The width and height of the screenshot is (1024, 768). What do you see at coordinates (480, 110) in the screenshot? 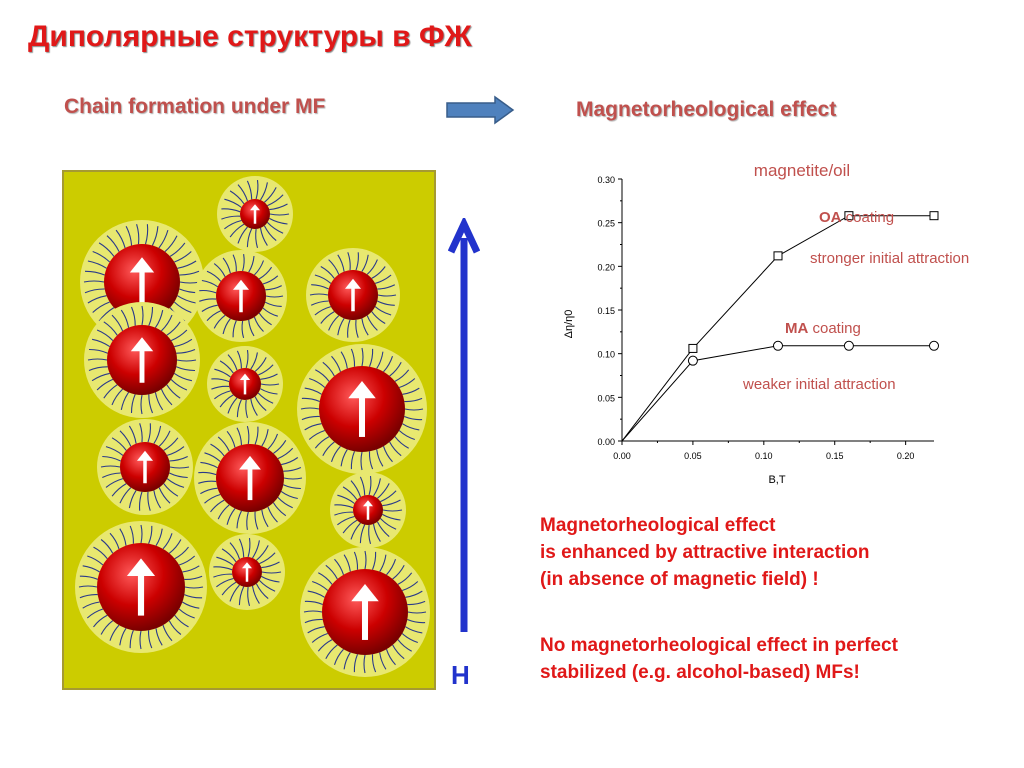
I see `right-arrow-icon` at bounding box center [480, 110].